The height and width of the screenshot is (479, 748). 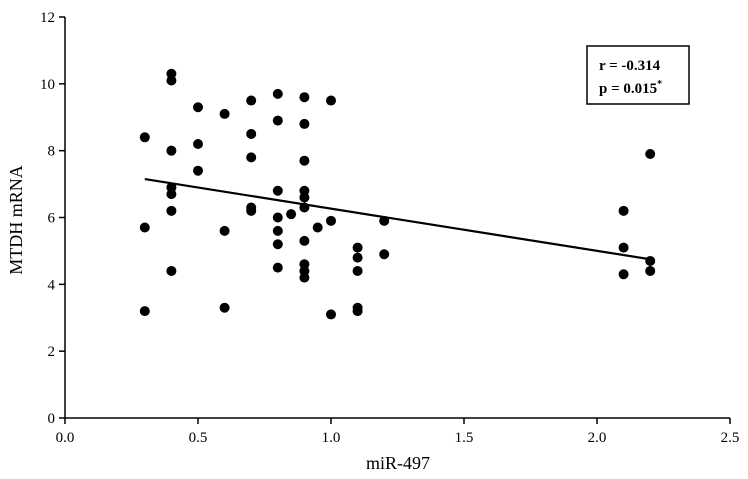 What do you see at coordinates (47, 18) in the screenshot?
I see `y-tick-label: 12` at bounding box center [47, 18].